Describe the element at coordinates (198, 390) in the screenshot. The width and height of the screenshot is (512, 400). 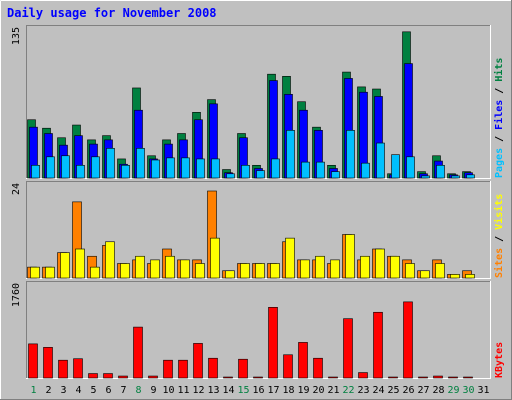
I see `day-label: 12` at that location.